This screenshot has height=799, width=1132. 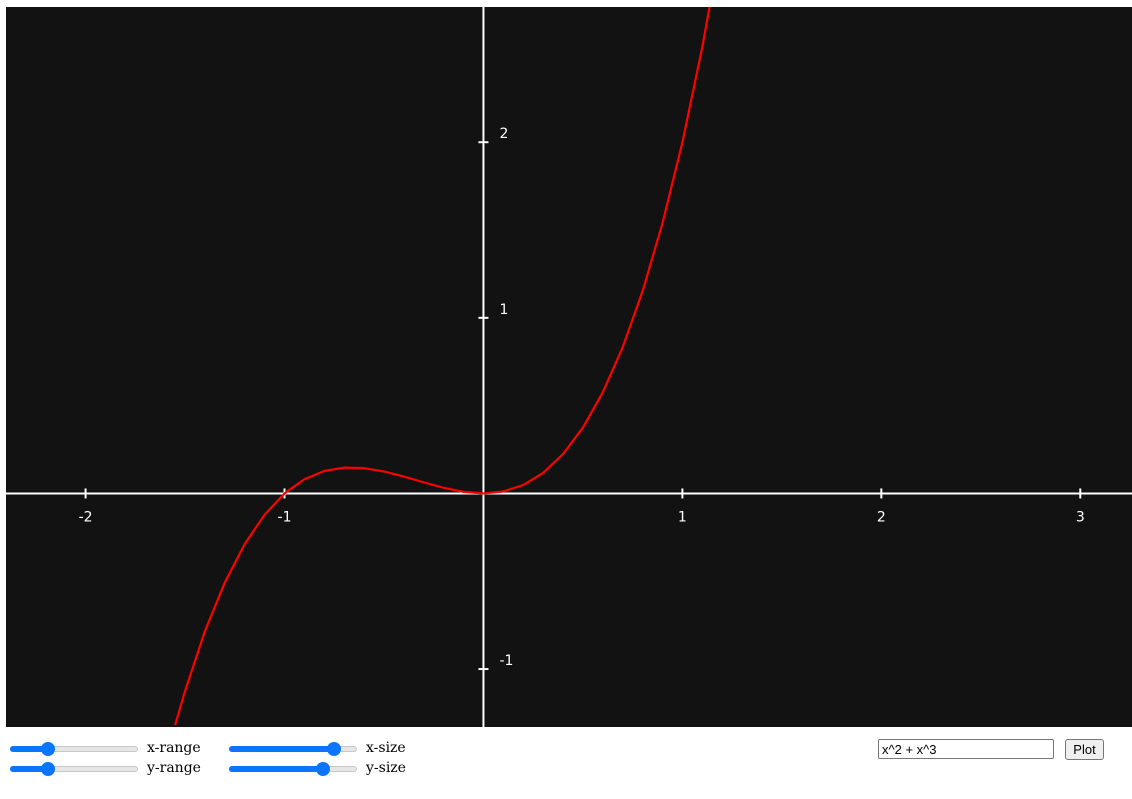 What do you see at coordinates (386, 748) in the screenshot?
I see `x-size-label: x-size` at bounding box center [386, 748].